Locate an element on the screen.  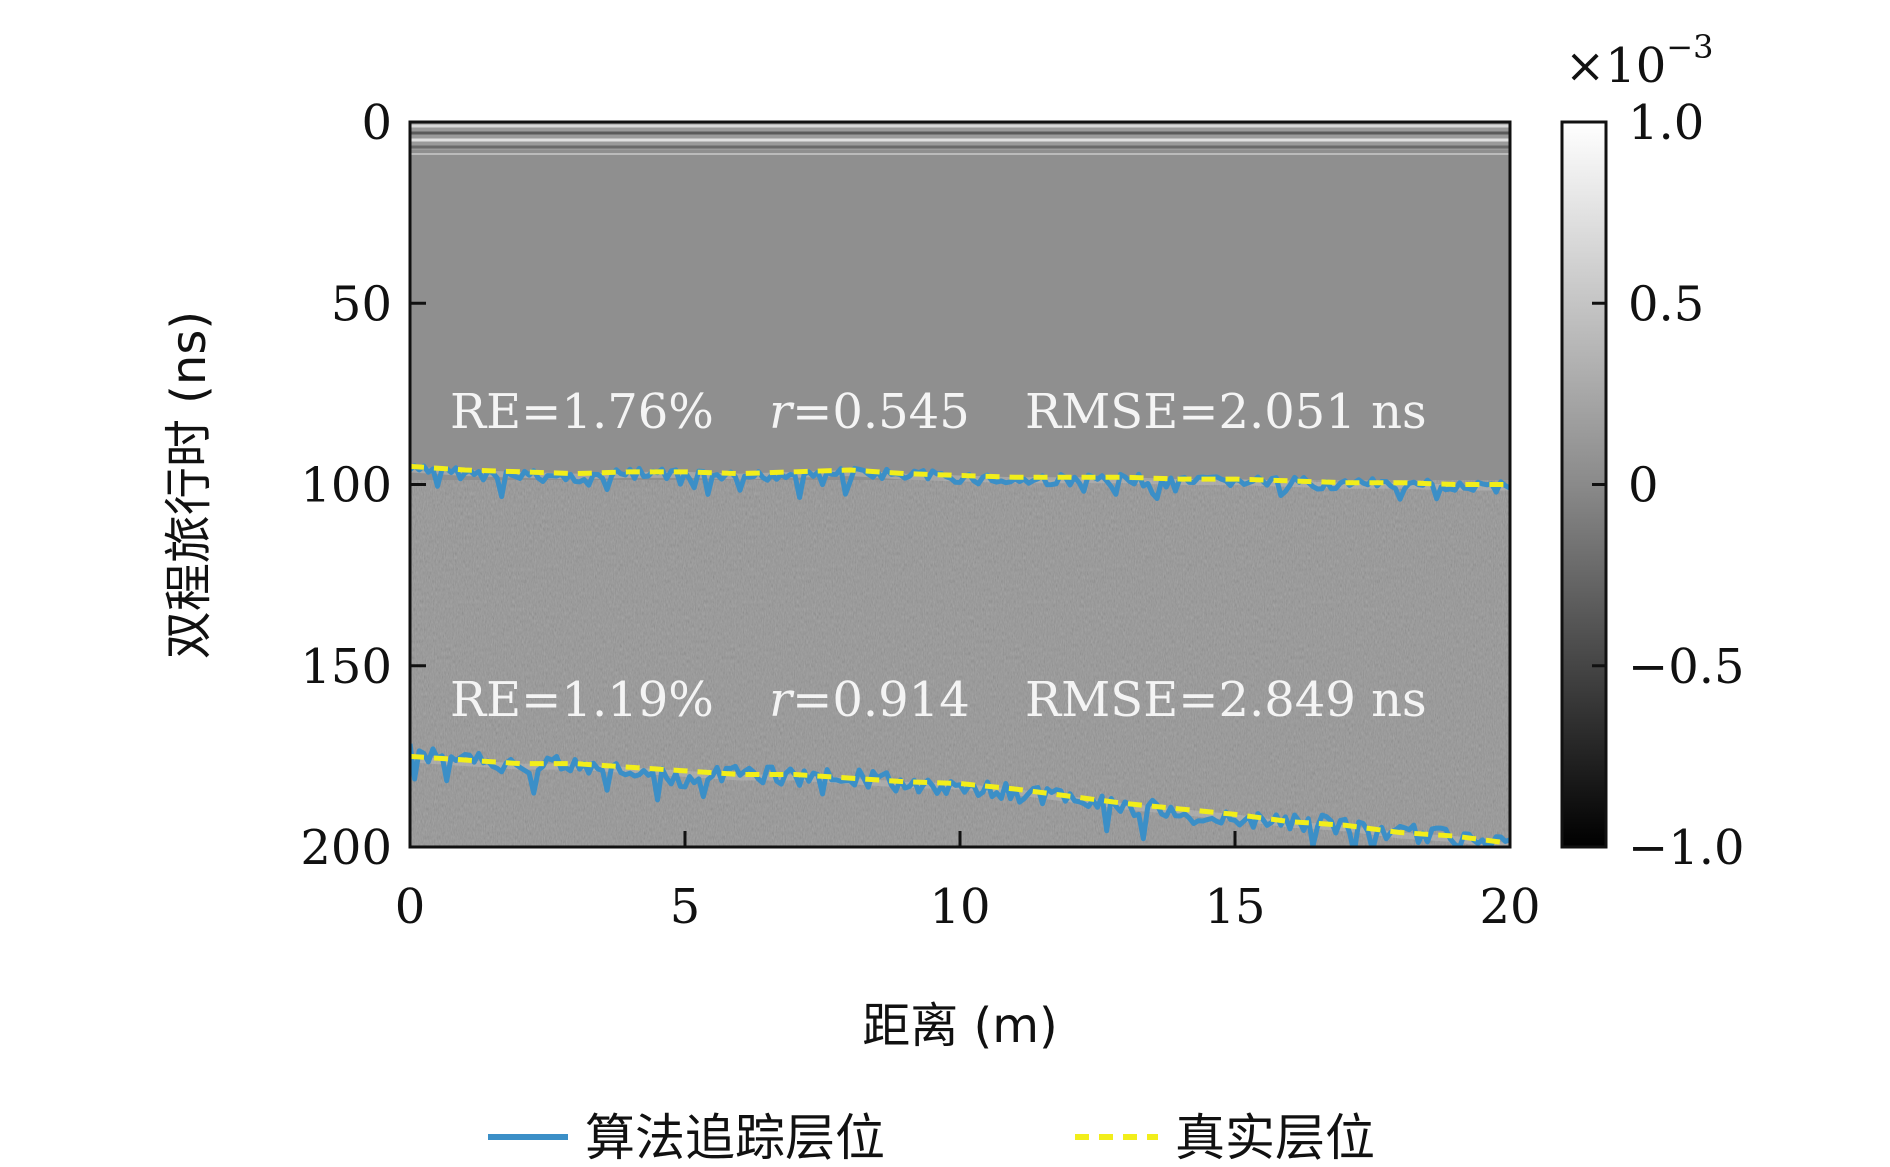
annotation-lower-r-symbol: r is located at coordinates (782, 700).